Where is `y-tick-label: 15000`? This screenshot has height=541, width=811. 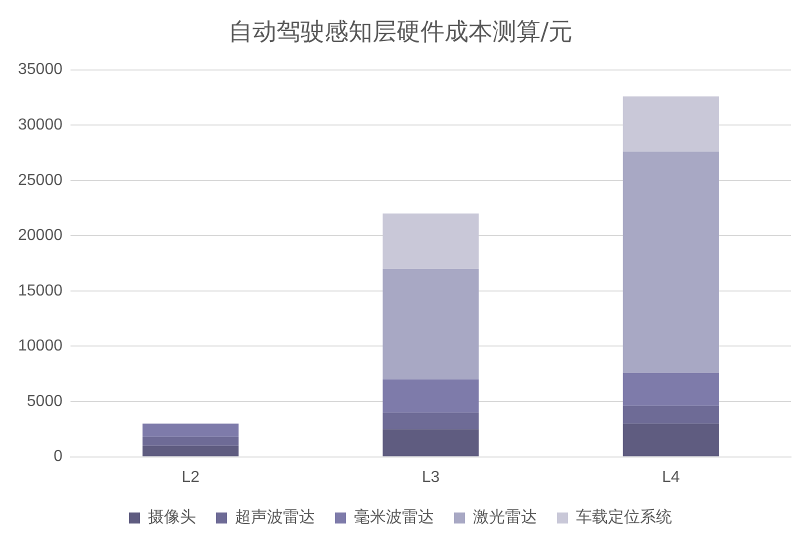 y-tick-label: 15000 is located at coordinates (40, 291).